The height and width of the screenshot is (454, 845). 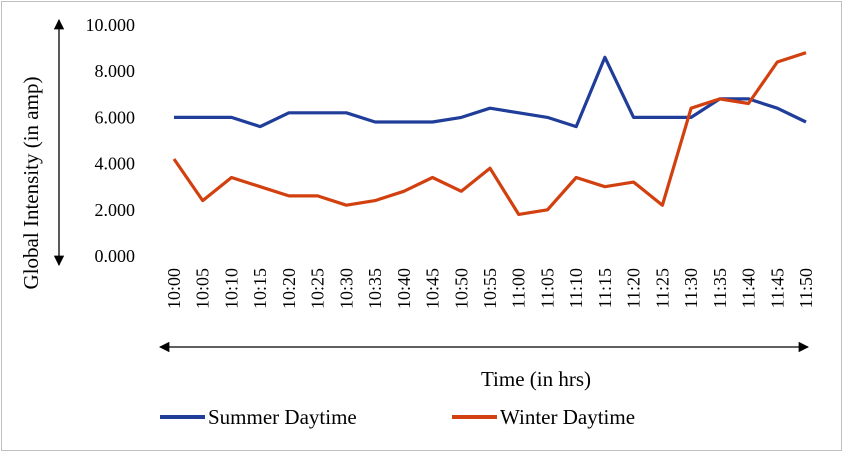 What do you see at coordinates (115, 210) in the screenshot?
I see `y-tick-label: 2.000` at bounding box center [115, 210].